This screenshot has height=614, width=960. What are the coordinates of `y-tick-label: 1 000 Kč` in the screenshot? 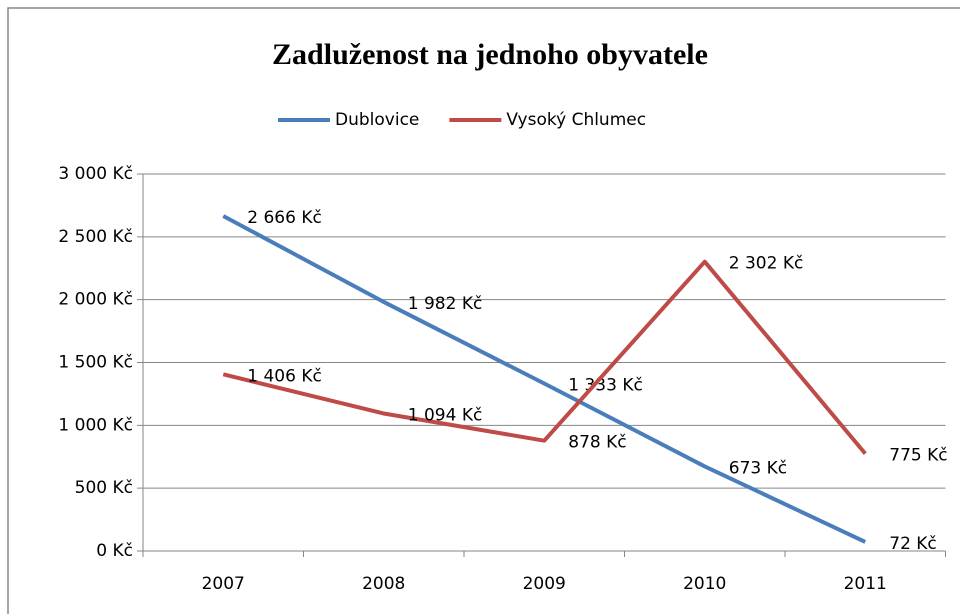 It's located at (95, 425).